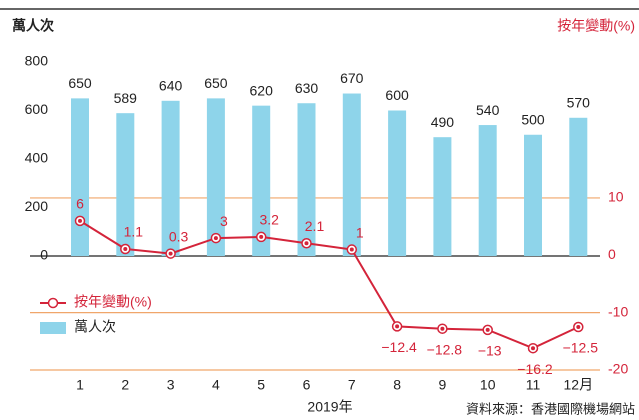  I want to click on x-tick-label: 4, so click(216, 385).